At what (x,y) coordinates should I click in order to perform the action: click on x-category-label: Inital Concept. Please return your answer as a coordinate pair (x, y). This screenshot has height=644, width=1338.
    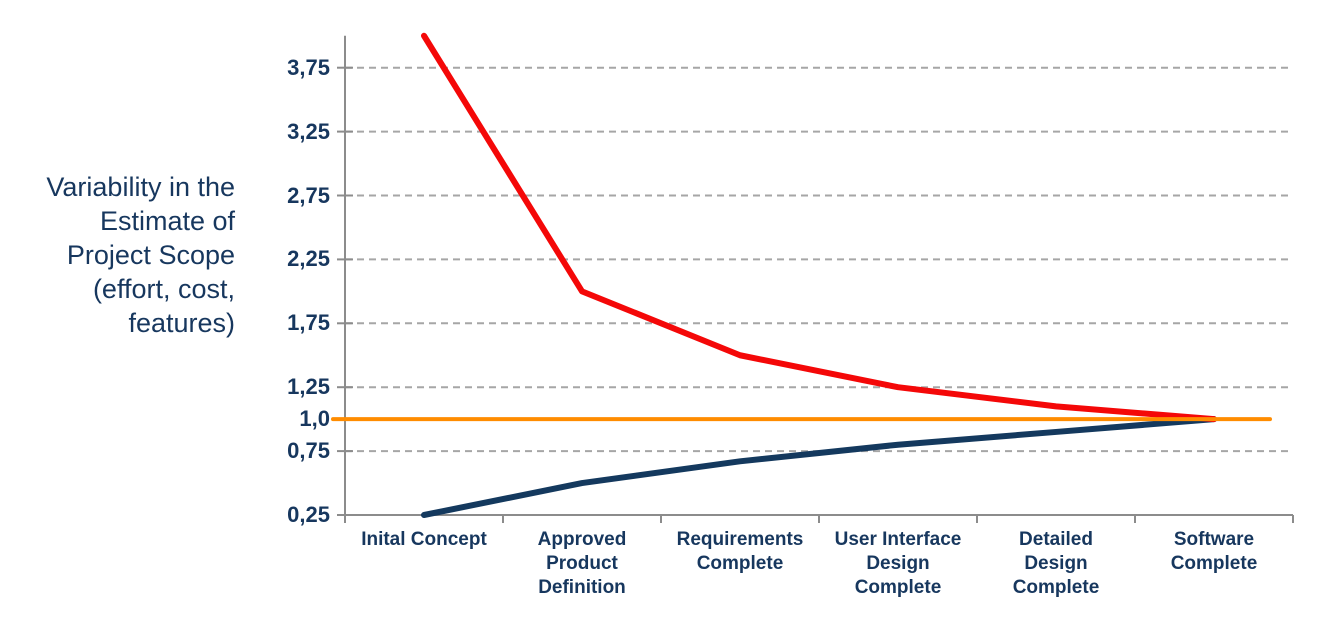
    Looking at the image, I should click on (424, 540).